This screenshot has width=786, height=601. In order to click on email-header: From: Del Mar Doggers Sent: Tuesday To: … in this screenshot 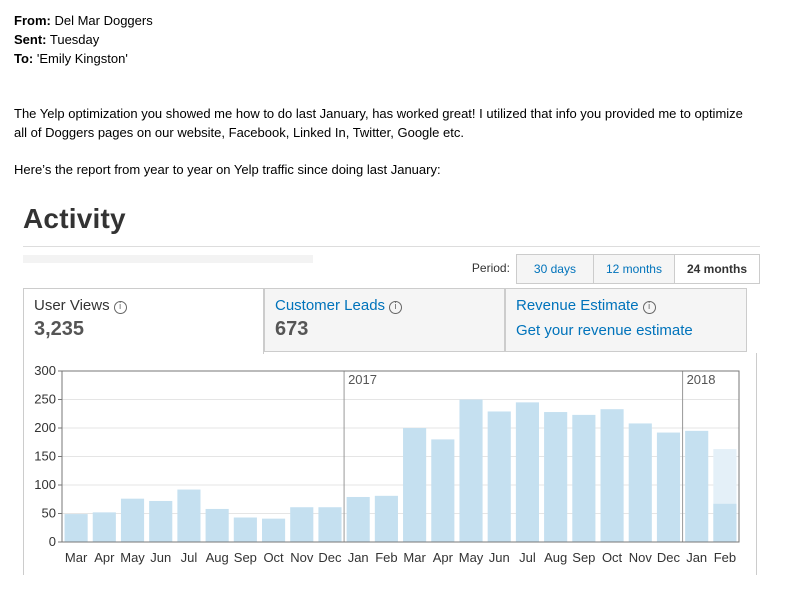, I will do `click(83, 39)`.